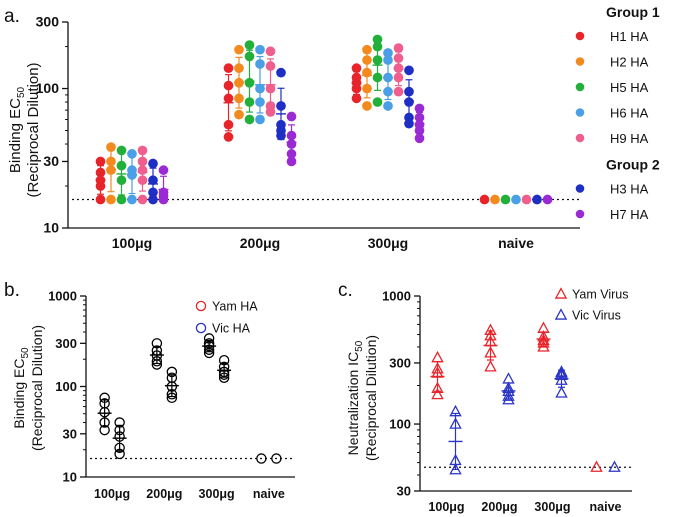 This screenshot has width=675, height=517. What do you see at coordinates (629, 87) in the screenshot?
I see `legend-label-h5-ha: H5 HA` at bounding box center [629, 87].